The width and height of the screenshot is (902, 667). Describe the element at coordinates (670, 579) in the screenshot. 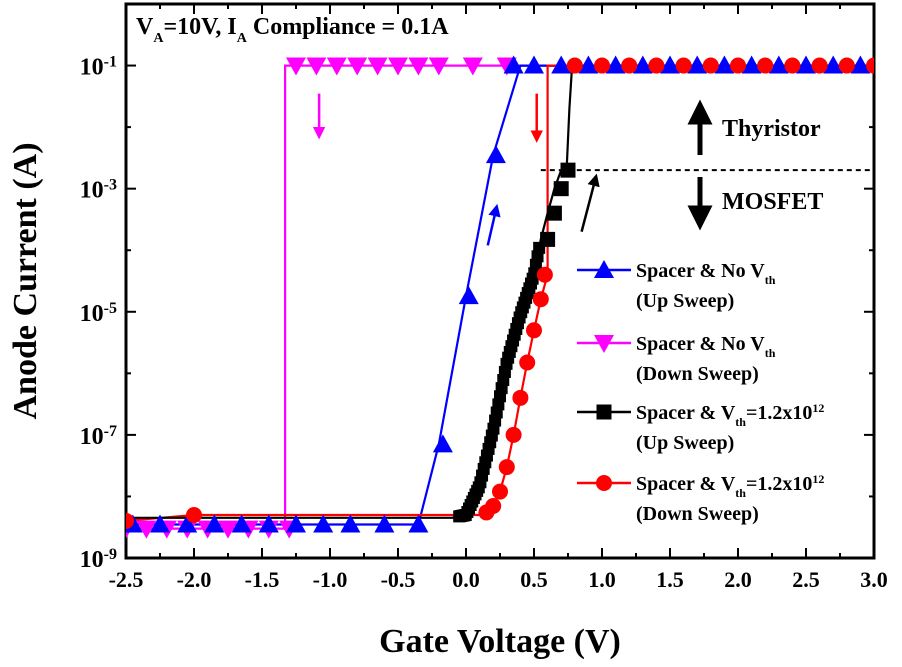

I see `x-tick-label: 1.5` at that location.